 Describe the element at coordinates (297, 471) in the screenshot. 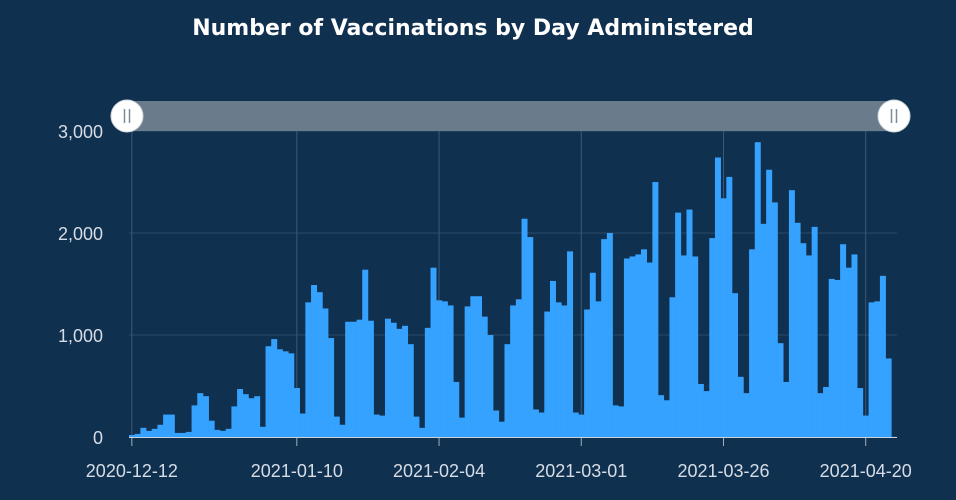

I see `x-tick-label: 2021-01-10` at that location.